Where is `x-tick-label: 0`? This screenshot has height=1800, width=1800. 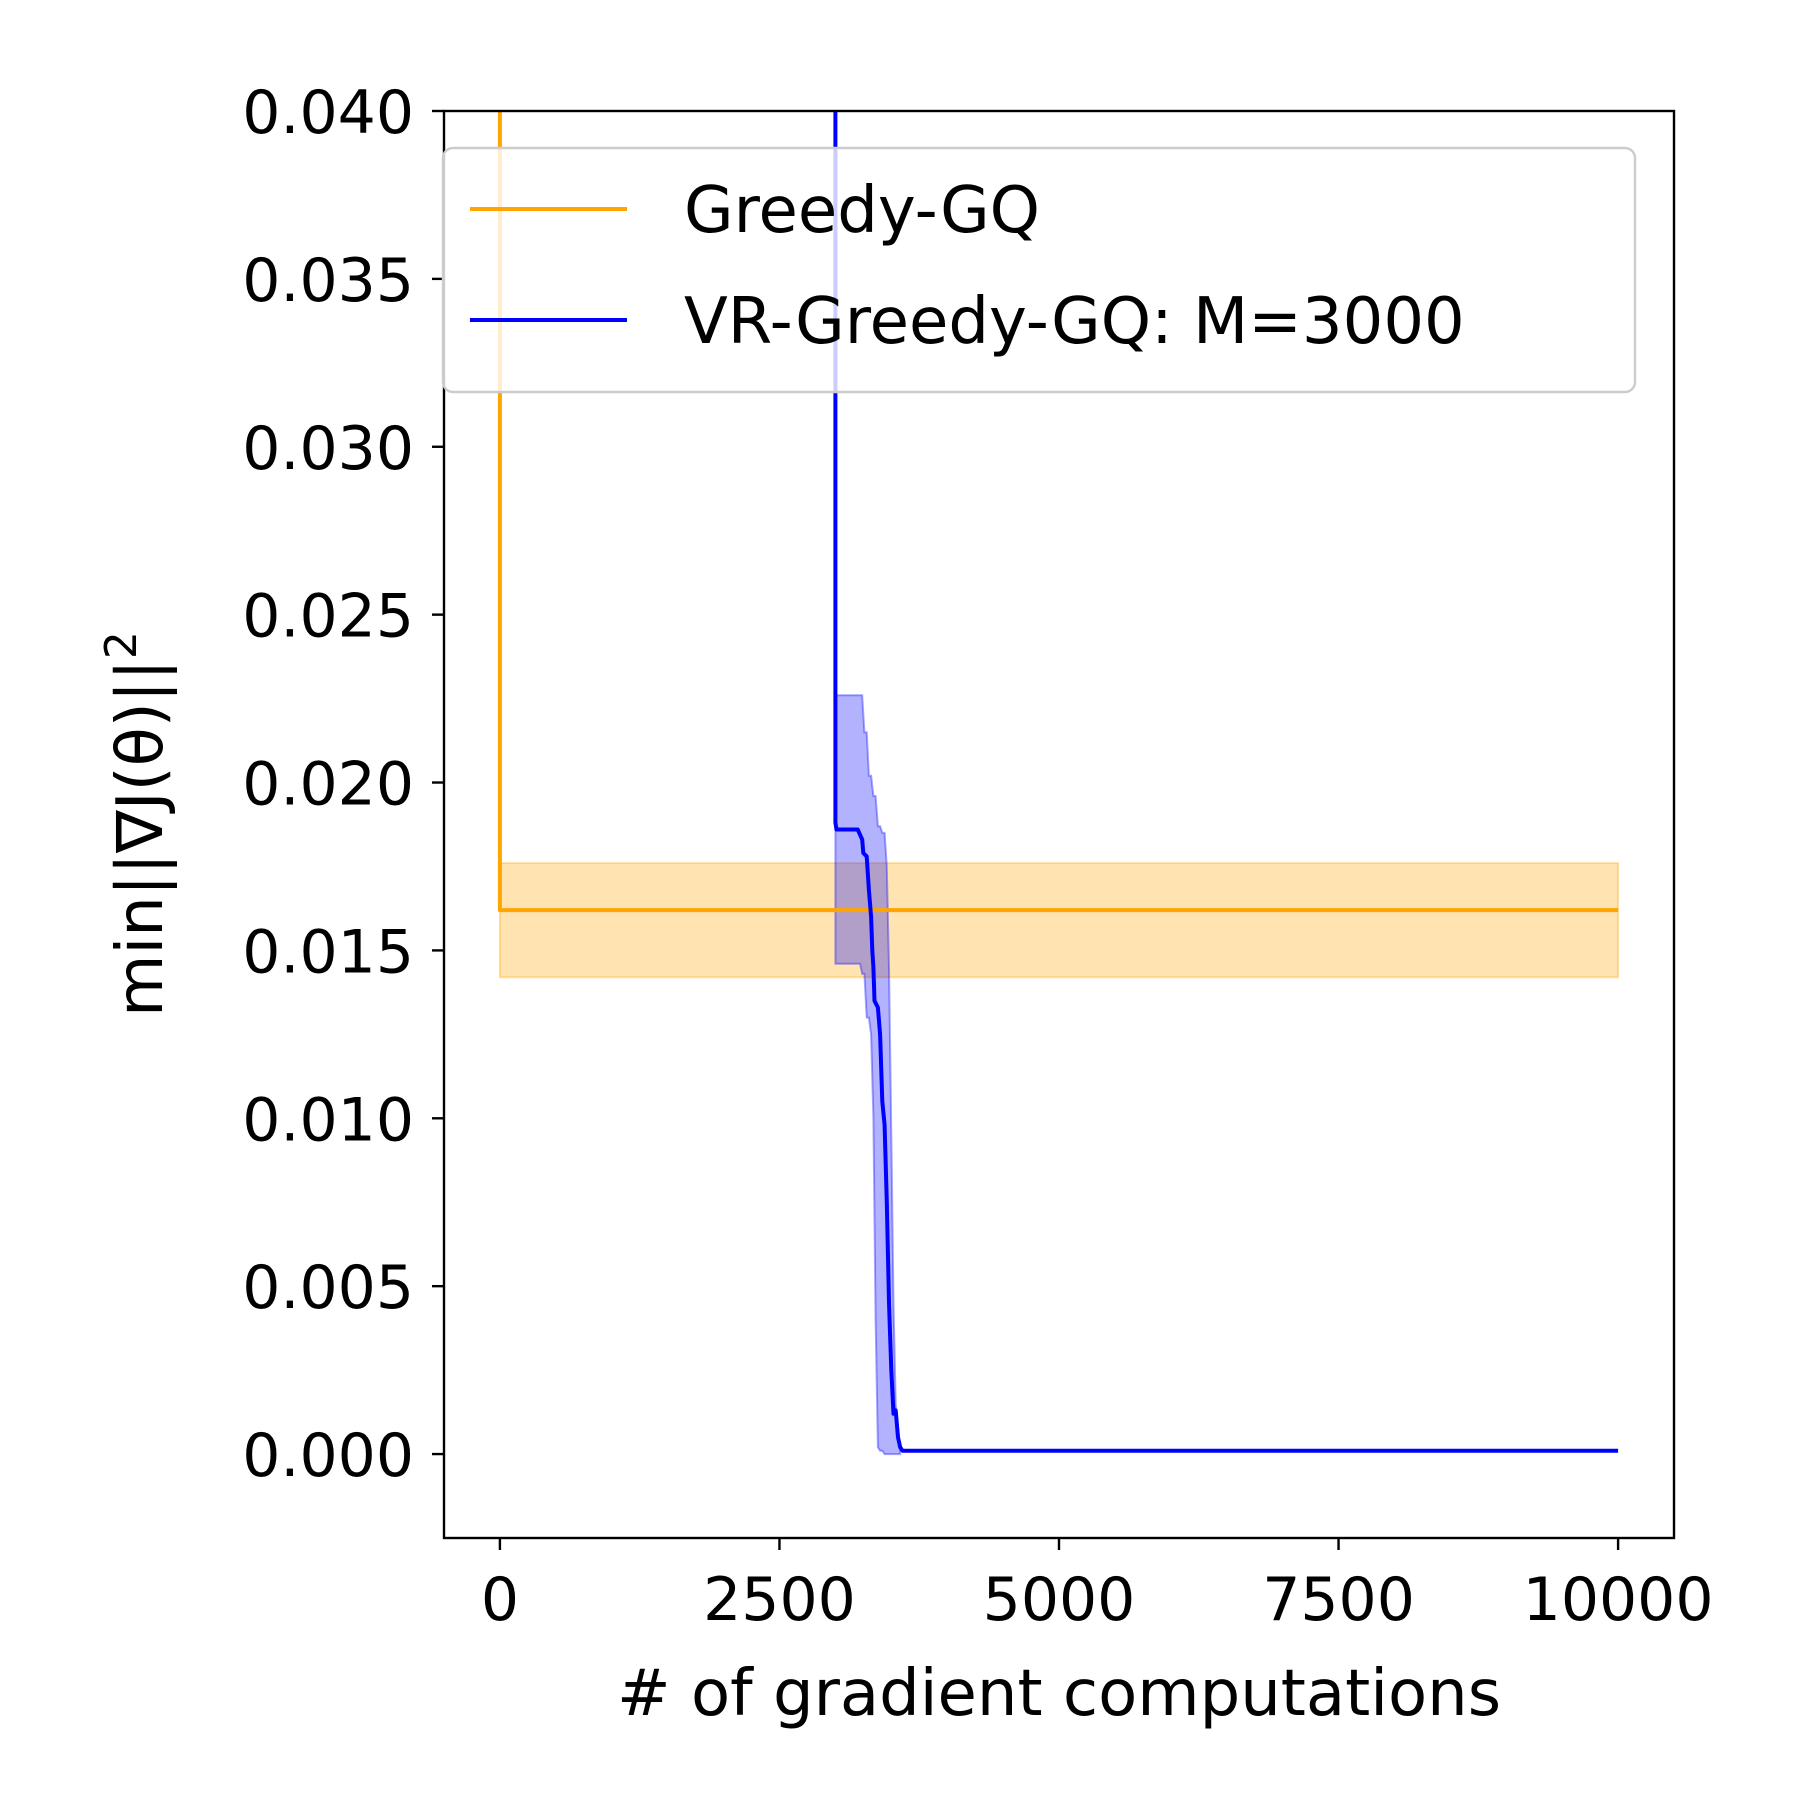
x-tick-label: 0 is located at coordinates (500, 1600).